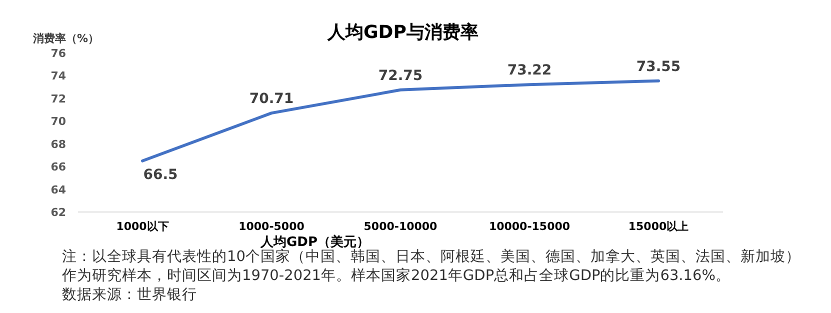  I want to click on y-axis-title: 消费率（%）, so click(66, 38).